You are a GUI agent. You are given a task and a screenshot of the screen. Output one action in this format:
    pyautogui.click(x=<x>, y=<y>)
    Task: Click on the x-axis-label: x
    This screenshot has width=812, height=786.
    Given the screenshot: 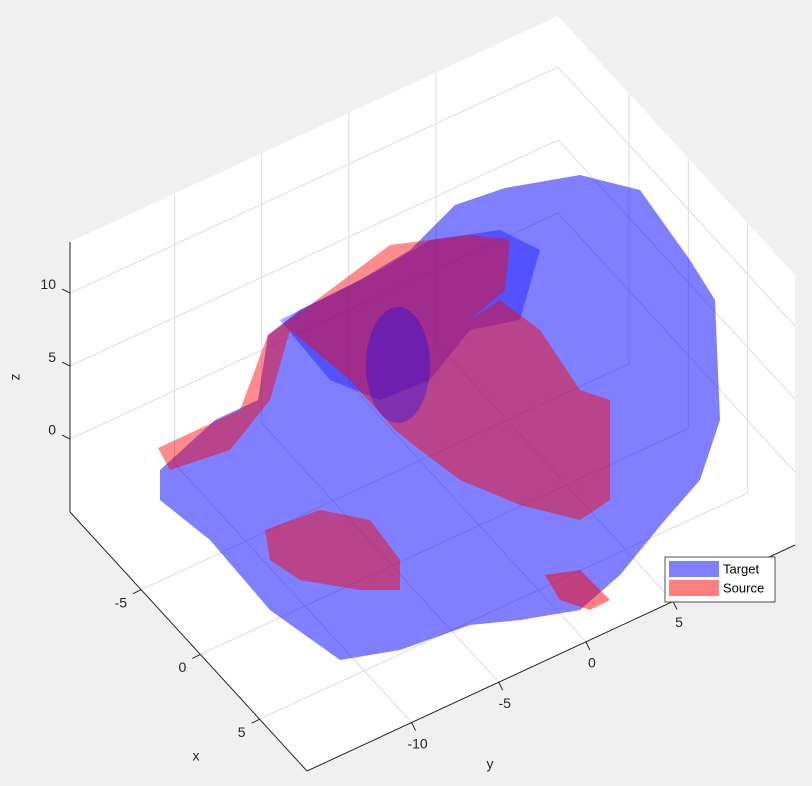 What is the action you would take?
    pyautogui.click(x=196, y=756)
    